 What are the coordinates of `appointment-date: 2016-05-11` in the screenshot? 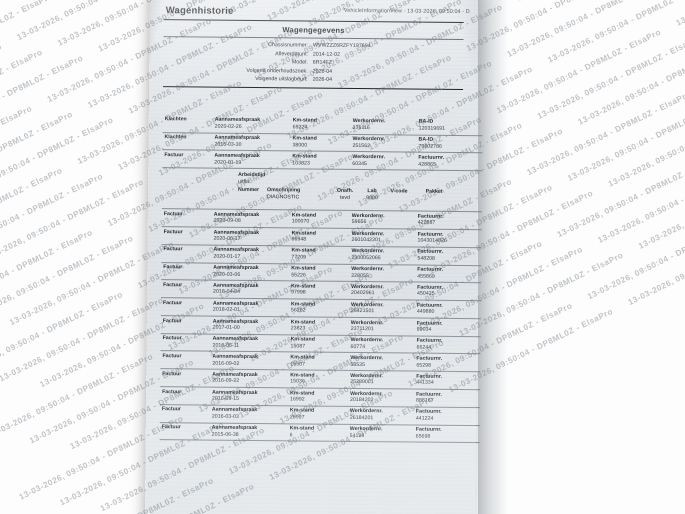 It's located at (226, 345).